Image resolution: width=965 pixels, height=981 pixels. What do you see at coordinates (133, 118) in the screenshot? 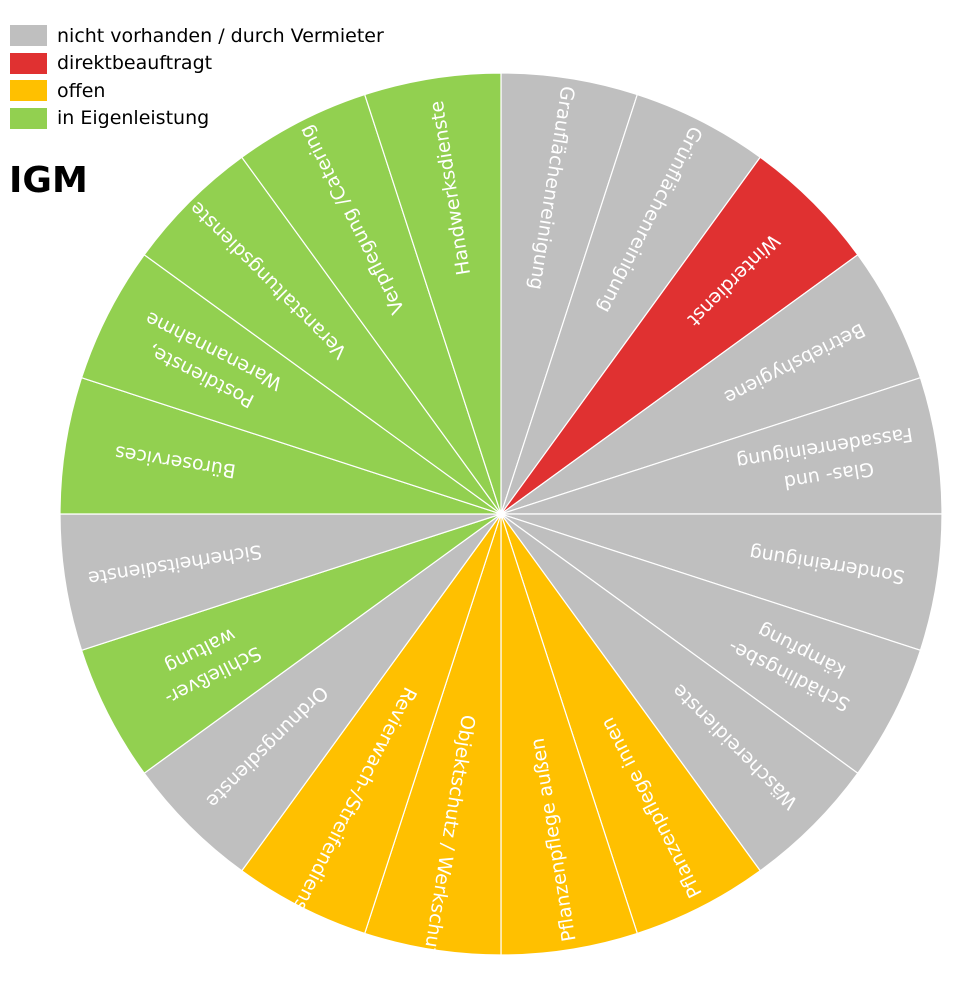
I see `legend-label: in Eigenleistung` at bounding box center [133, 118].